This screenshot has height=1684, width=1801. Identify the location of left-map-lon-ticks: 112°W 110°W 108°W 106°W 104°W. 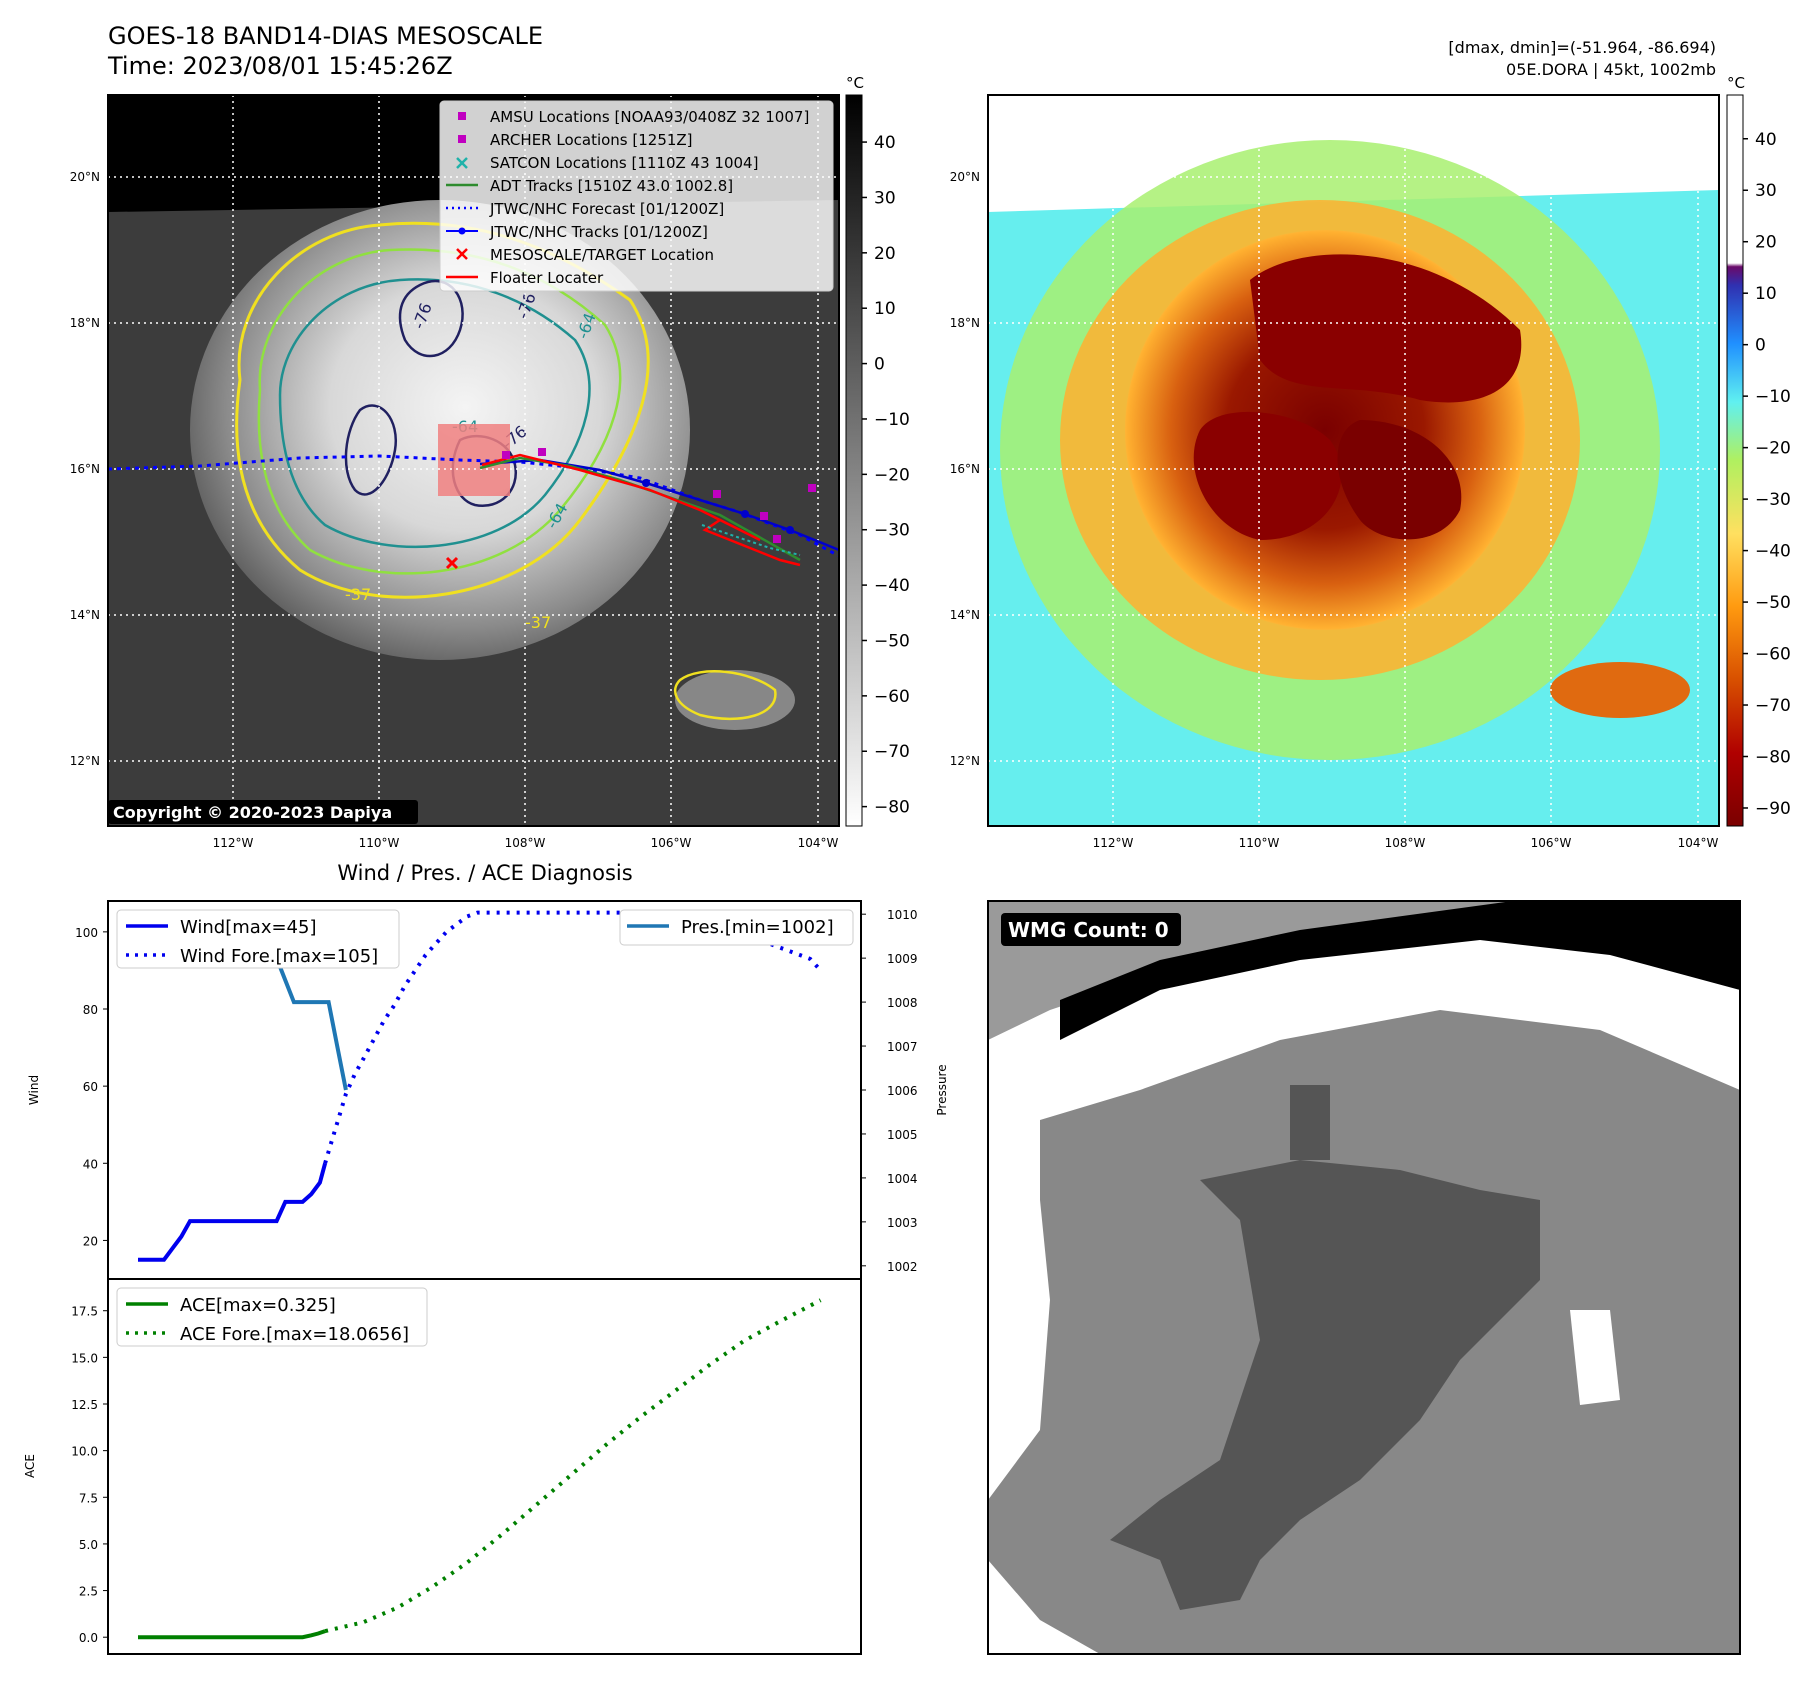
(526, 843).